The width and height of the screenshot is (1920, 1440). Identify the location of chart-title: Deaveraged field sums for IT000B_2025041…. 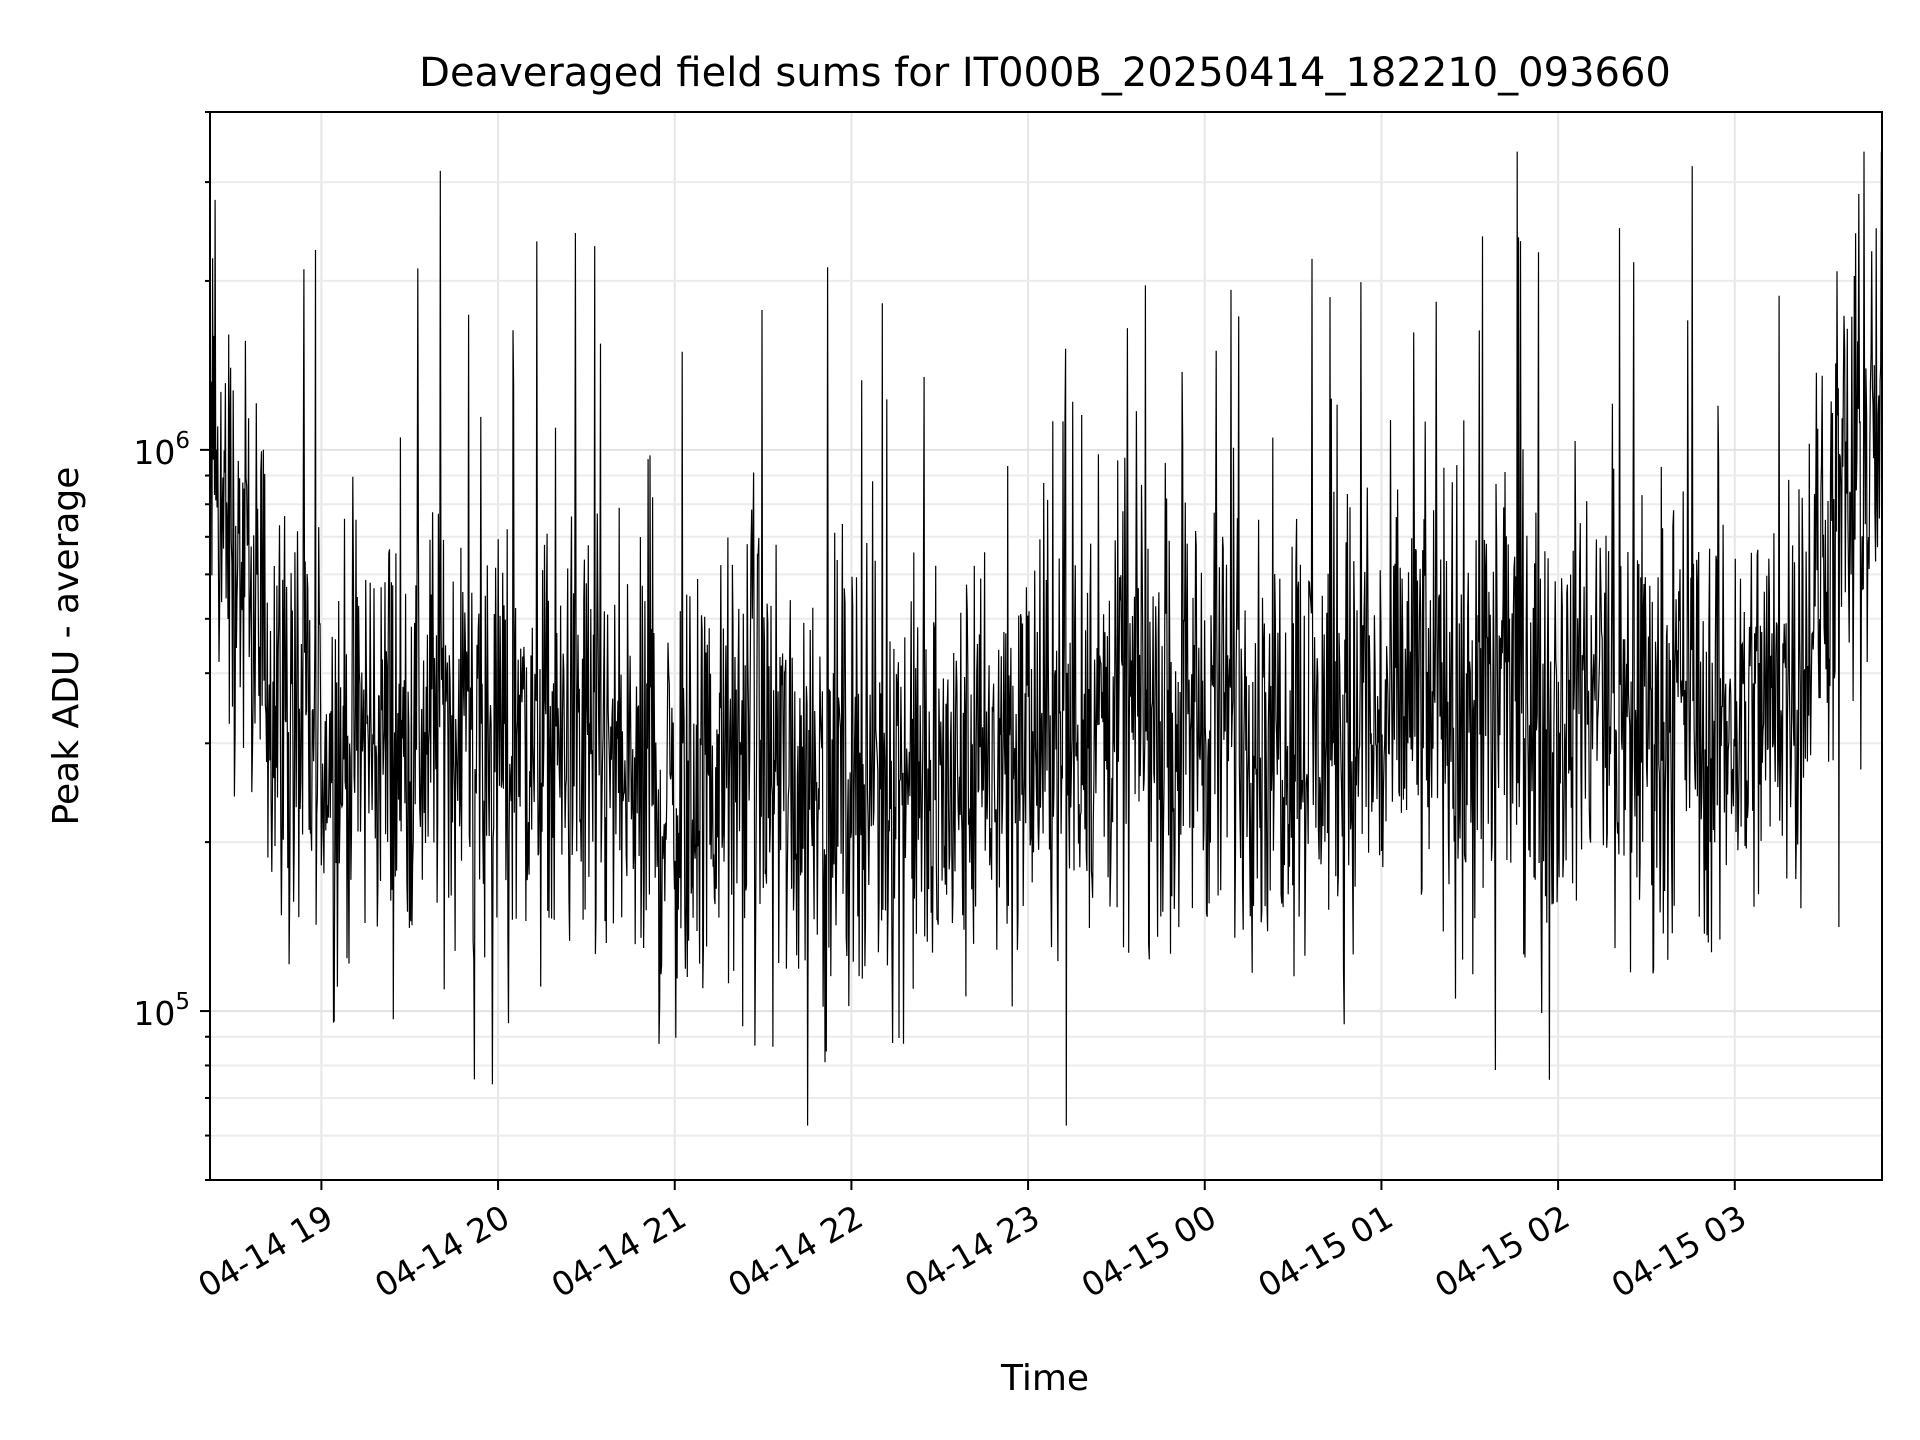
(1045, 73).